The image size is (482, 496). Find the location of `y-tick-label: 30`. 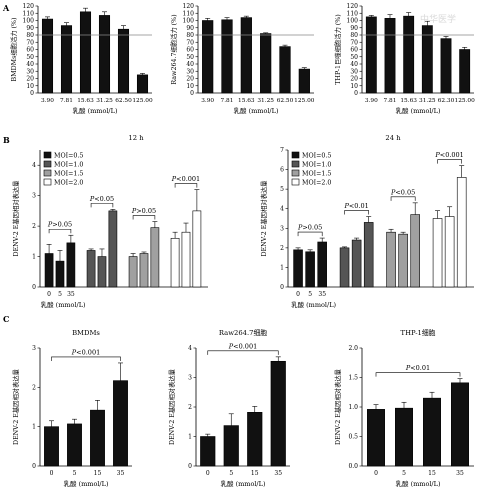

y-tick-label: 30 is located at coordinates (354, 71).